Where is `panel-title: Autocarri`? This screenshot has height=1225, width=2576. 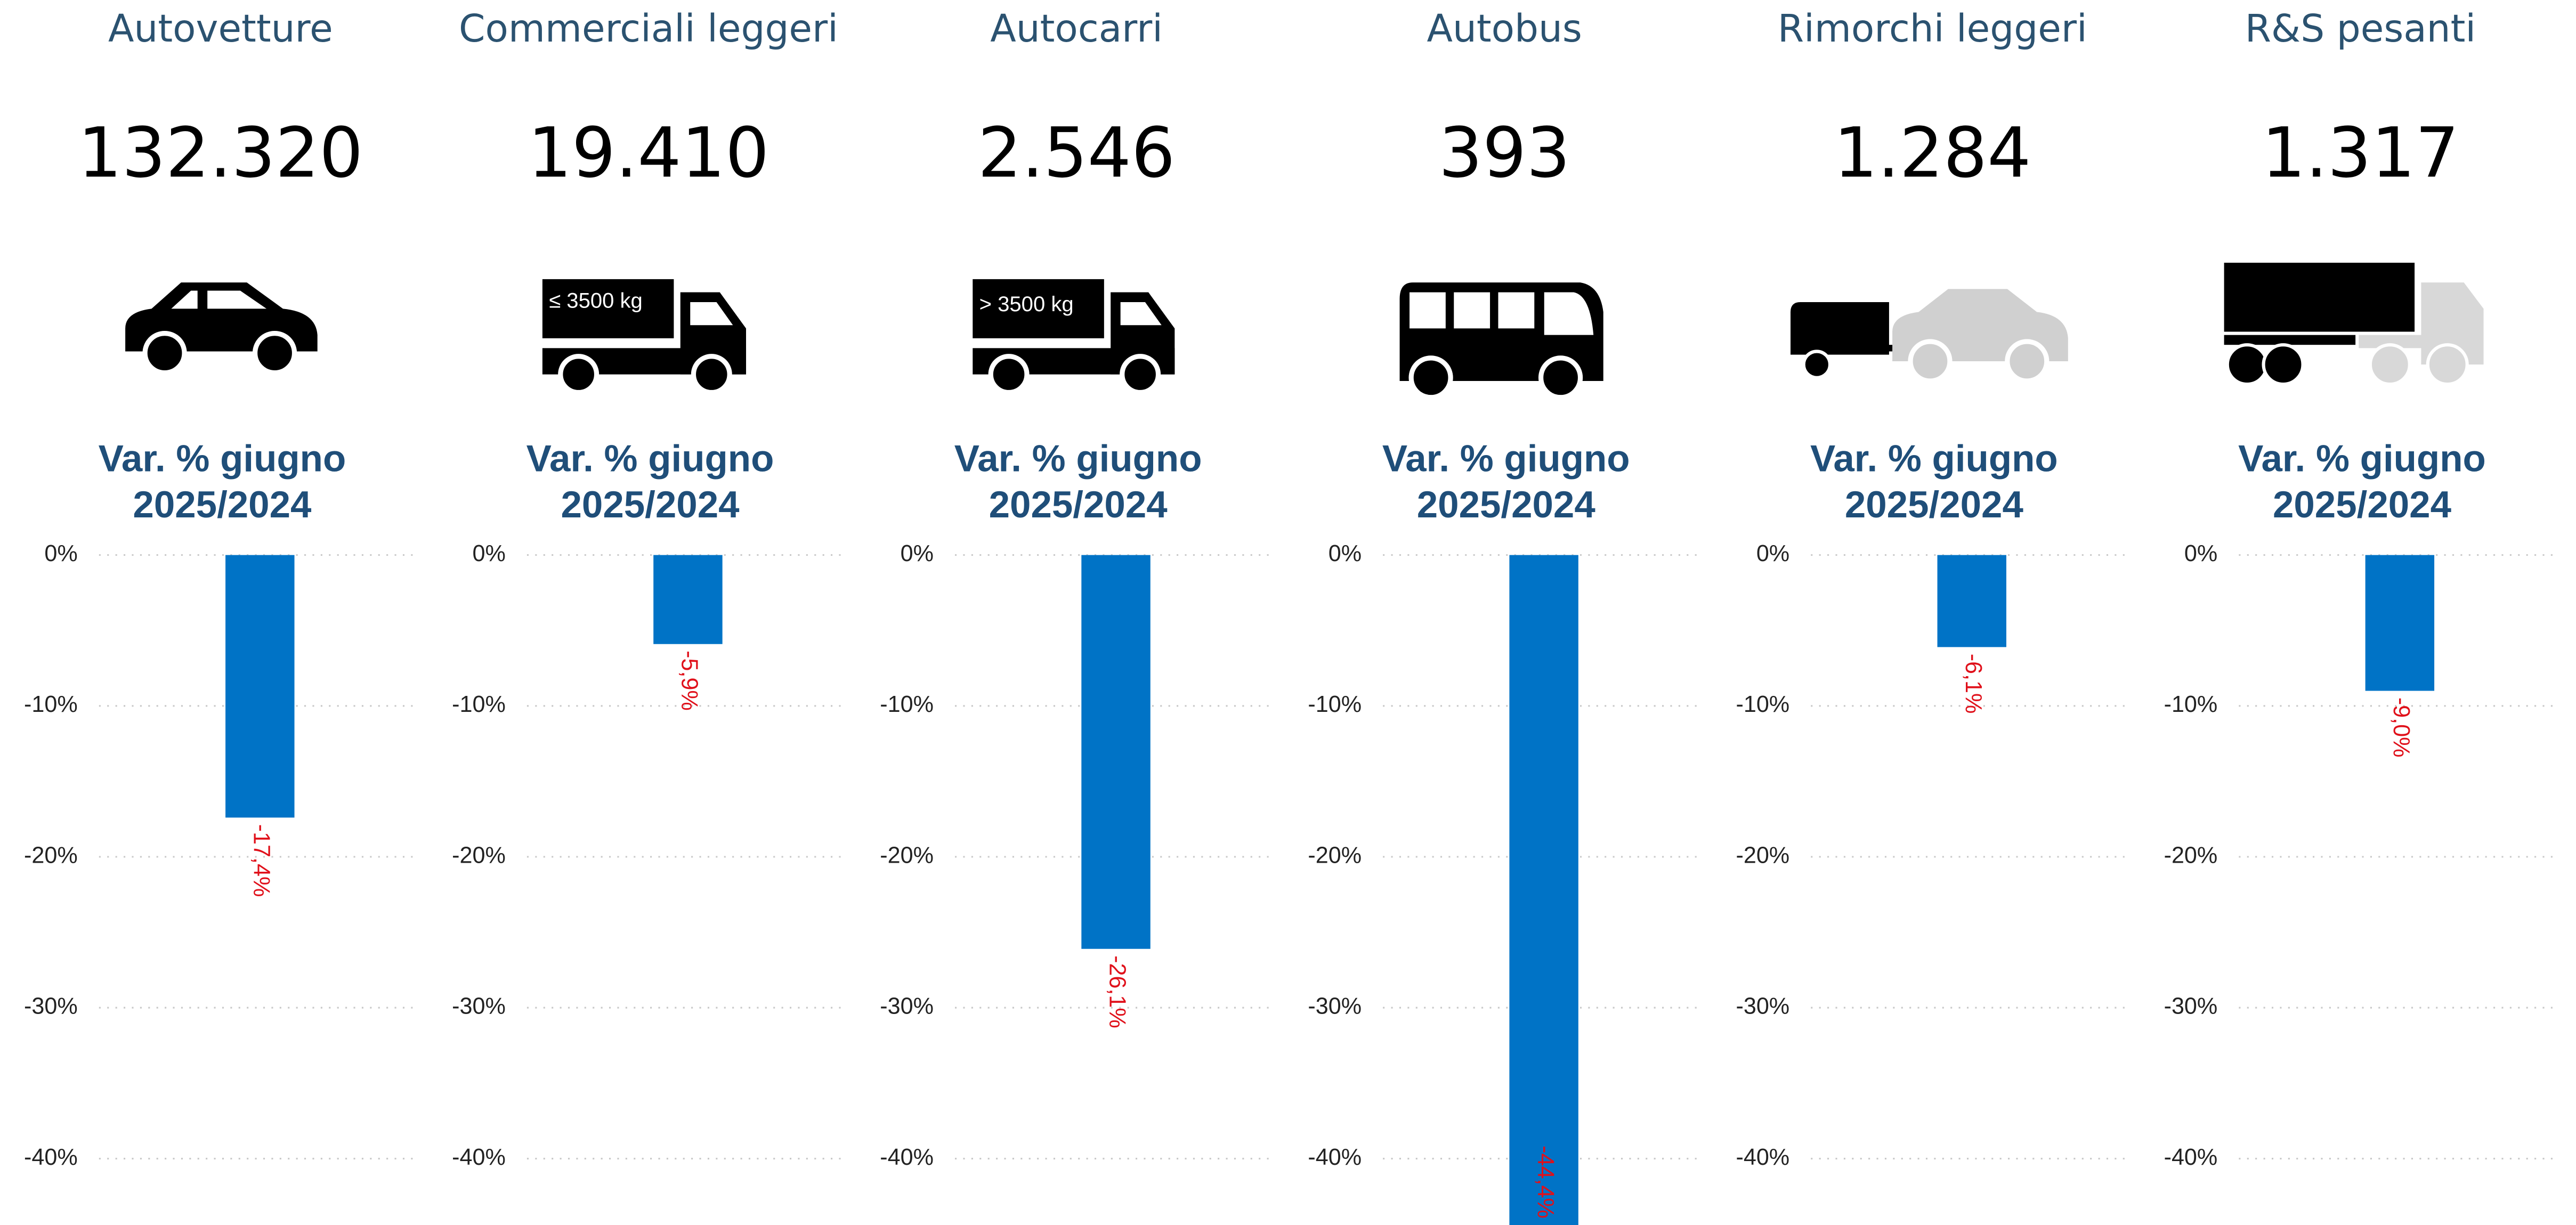 panel-title: Autocarri is located at coordinates (1076, 28).